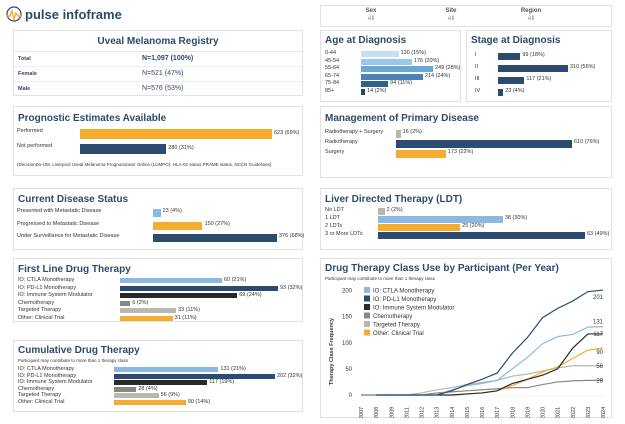 The height and width of the screenshot is (424, 625). Describe the element at coordinates (287, 133) in the screenshot. I see `bar-value: 623 (69%)` at that location.